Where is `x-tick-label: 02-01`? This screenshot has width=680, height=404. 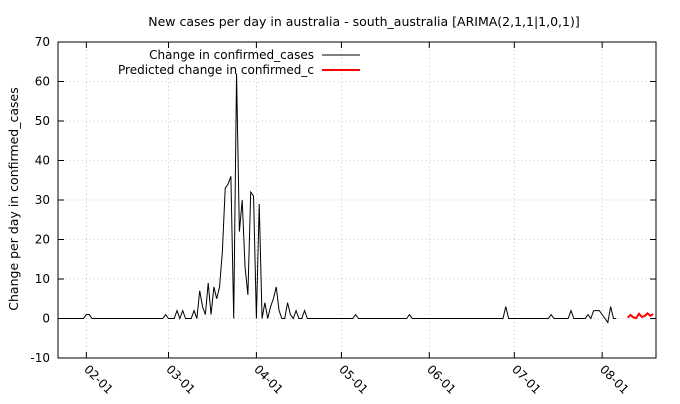
x-tick-label: 02-01 is located at coordinates (98, 379).